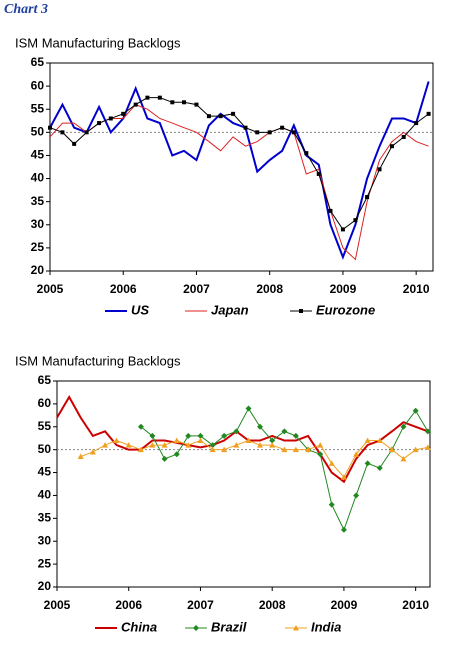  I want to click on y-tick-label: 25, so click(45, 563).